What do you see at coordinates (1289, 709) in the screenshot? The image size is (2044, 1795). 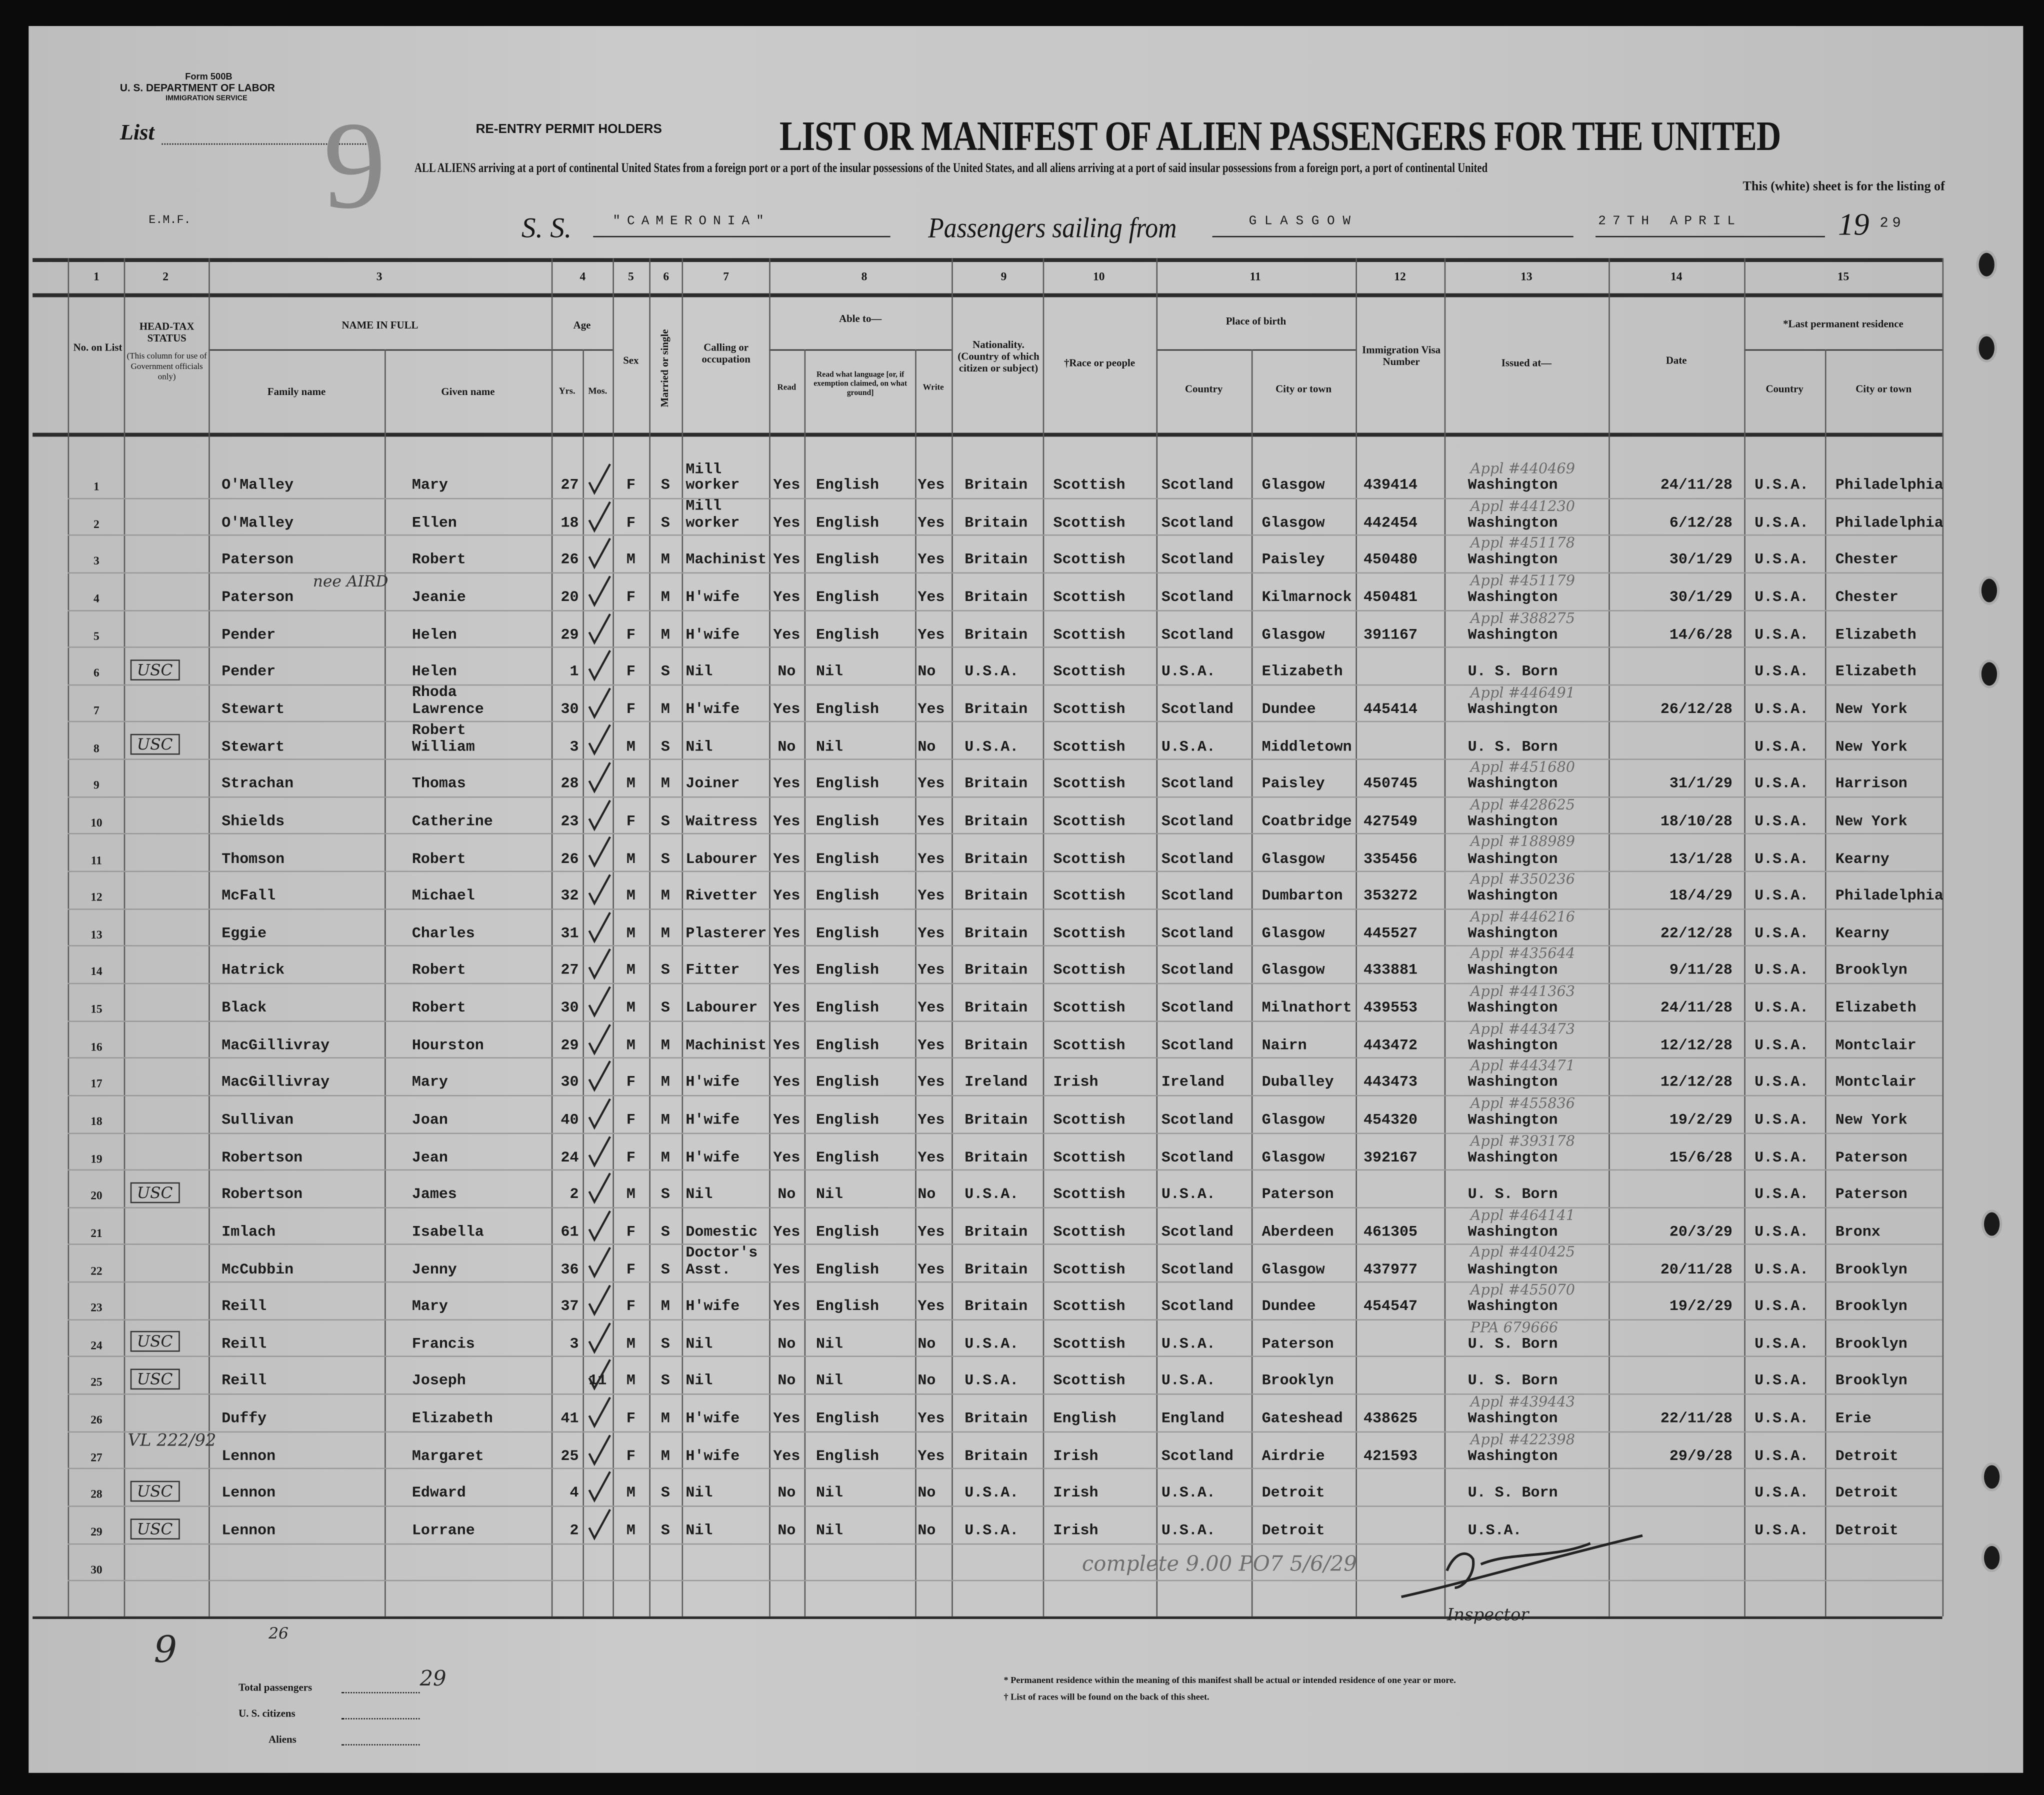 I see `cell-birth-city: Dundee` at bounding box center [1289, 709].